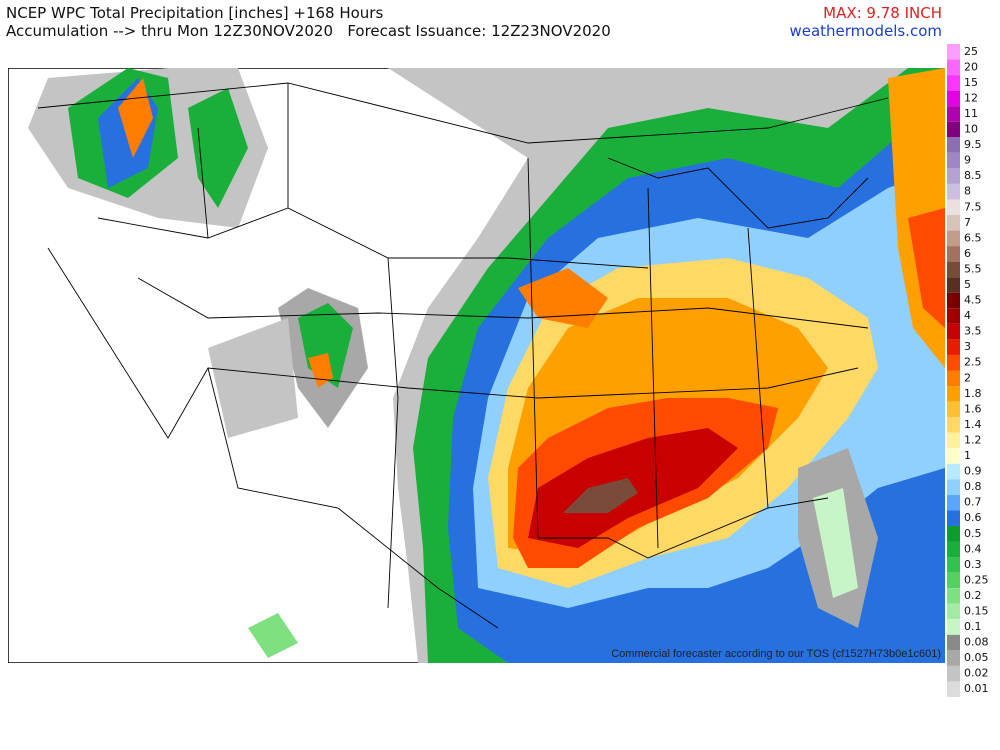 The width and height of the screenshot is (1000, 750). What do you see at coordinates (967, 191) in the screenshot?
I see `legend-label: 8` at bounding box center [967, 191].